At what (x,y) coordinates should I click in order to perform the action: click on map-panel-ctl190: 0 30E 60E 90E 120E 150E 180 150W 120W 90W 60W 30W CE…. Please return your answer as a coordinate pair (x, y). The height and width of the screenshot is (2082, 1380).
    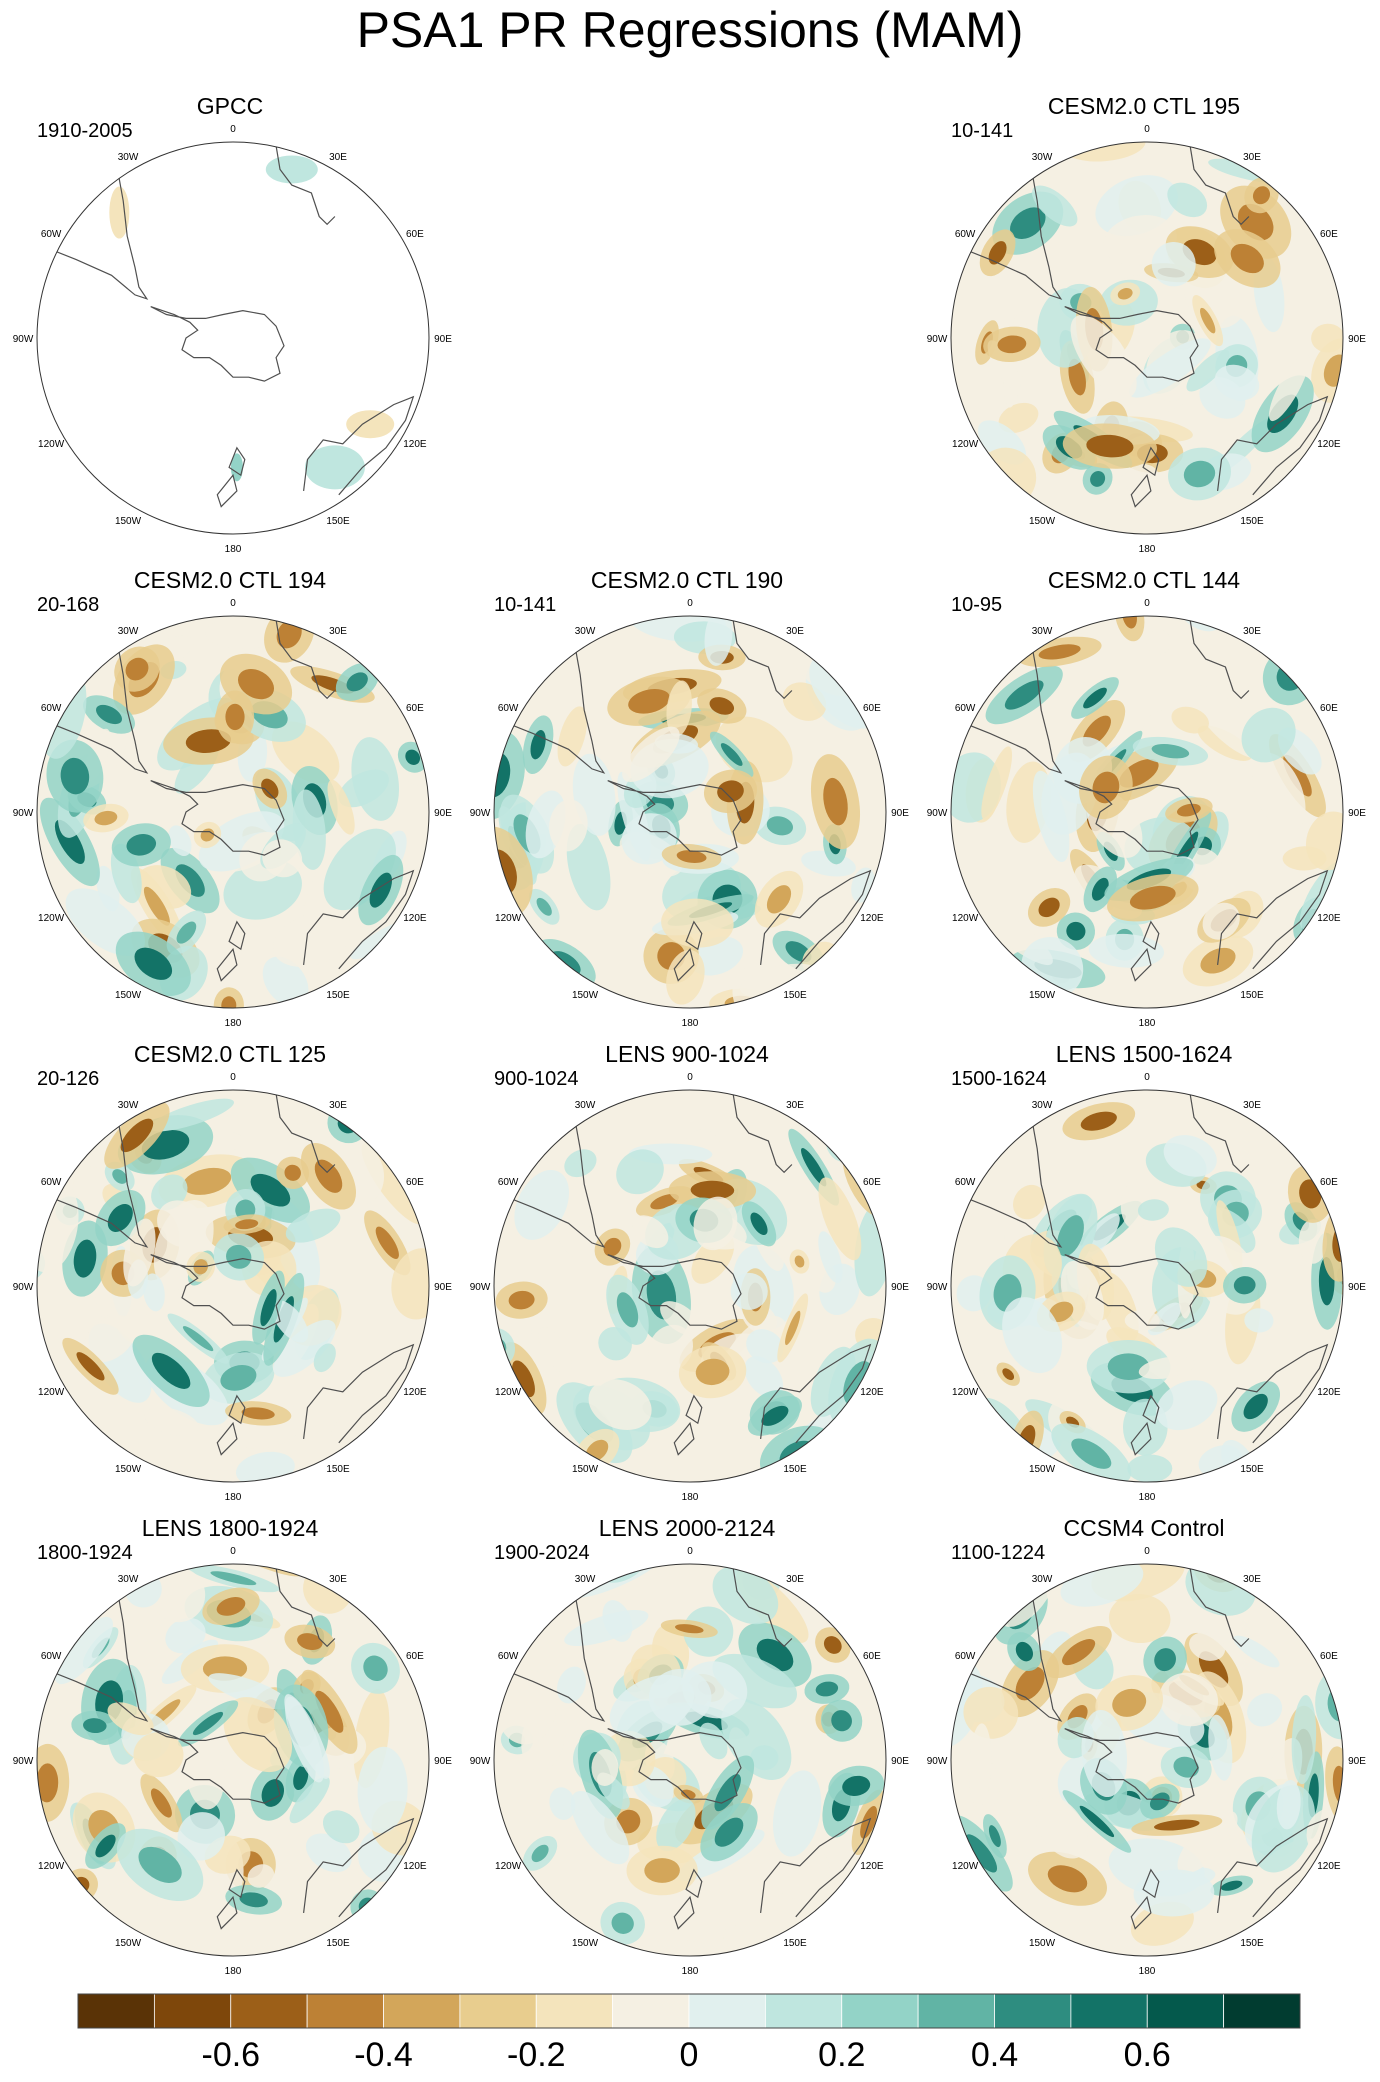
    Looking at the image, I should click on (687, 801).